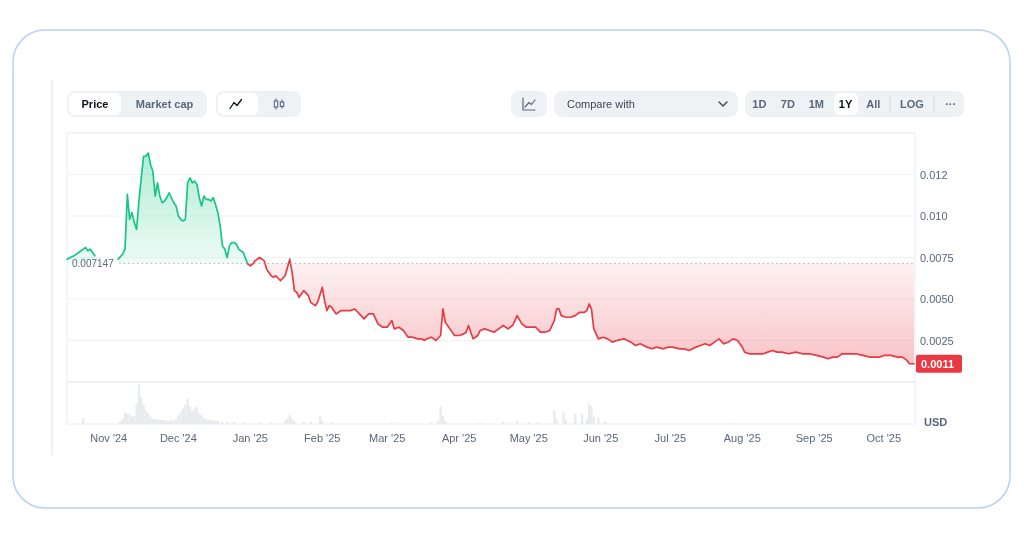  What do you see at coordinates (934, 216) in the screenshot?
I see `y-tick-label: 0.010` at bounding box center [934, 216].